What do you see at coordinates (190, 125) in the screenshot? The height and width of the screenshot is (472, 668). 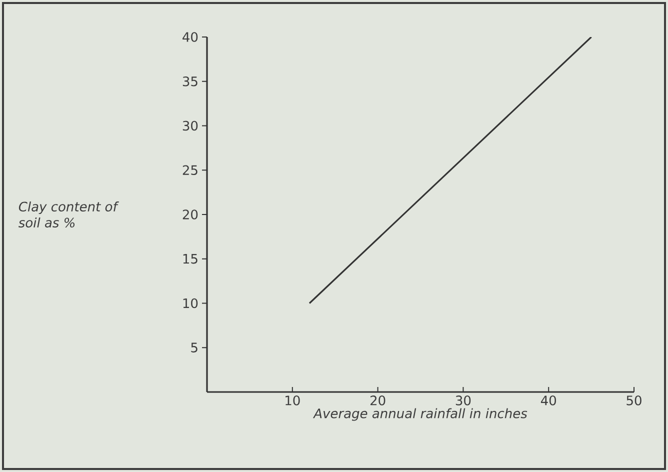 I see `y-tick-label: 30` at bounding box center [190, 125].